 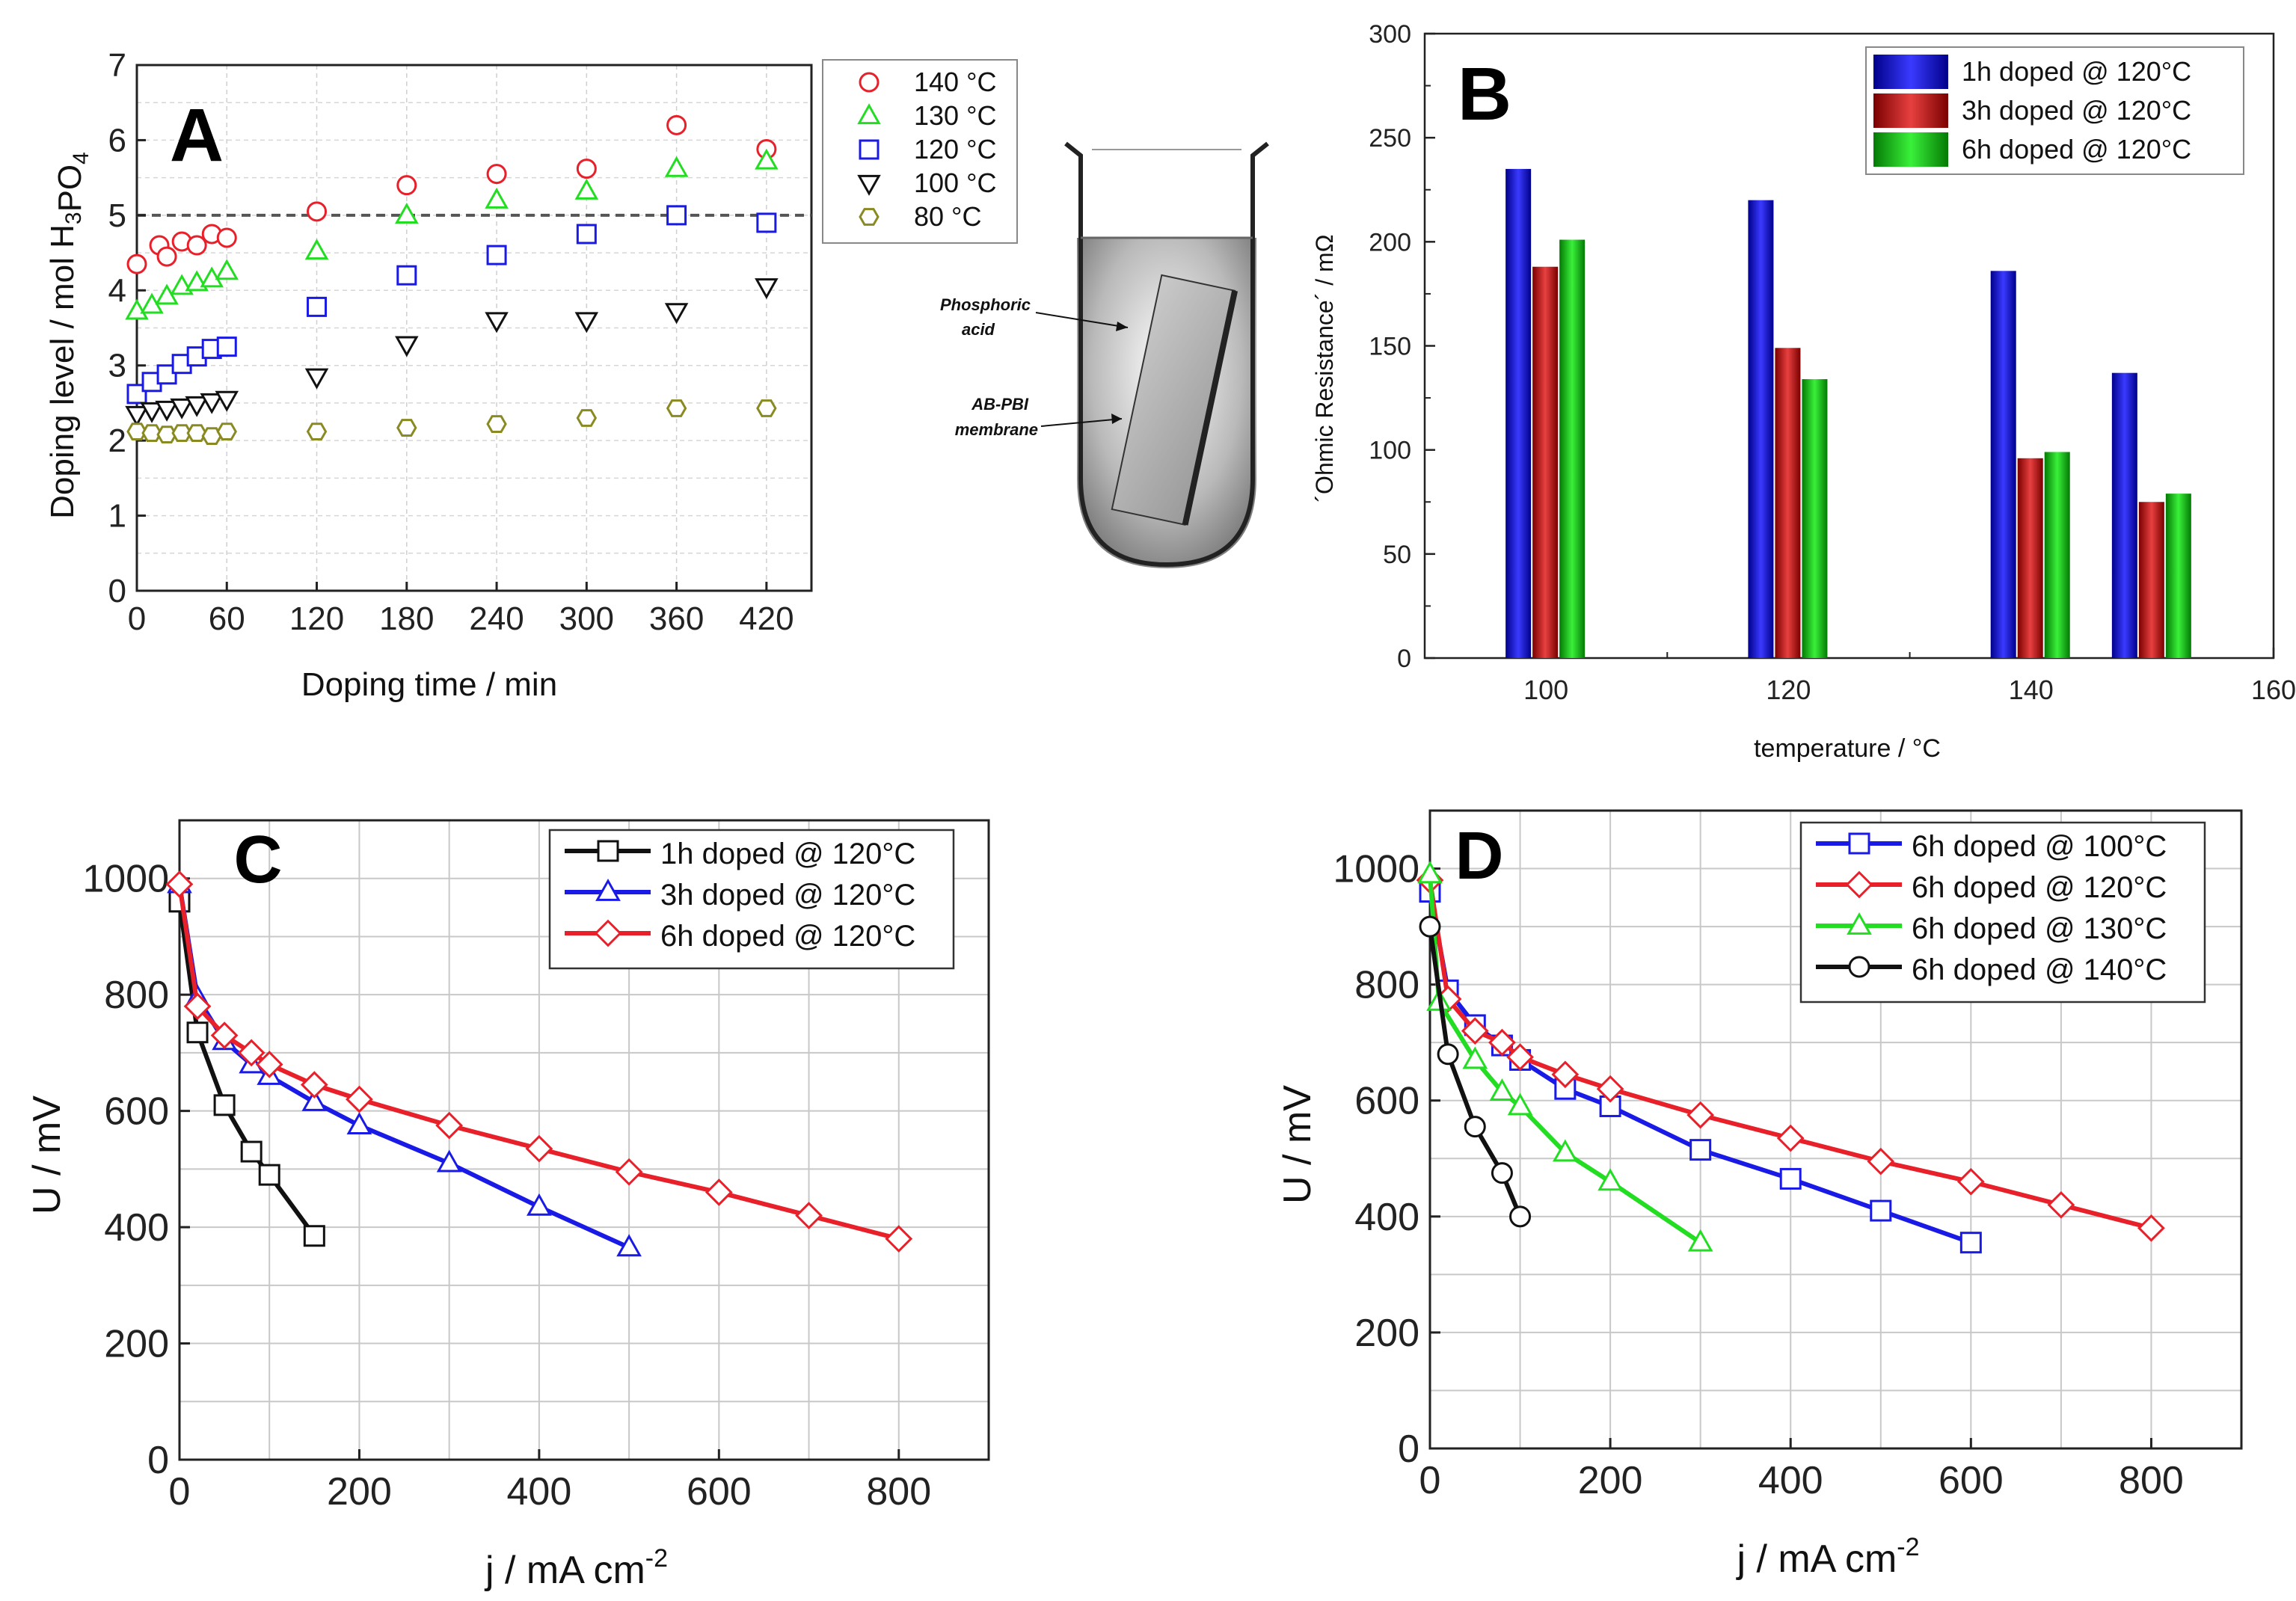 I want to click on x-axis-label: Doping time / min, so click(x=429, y=684).